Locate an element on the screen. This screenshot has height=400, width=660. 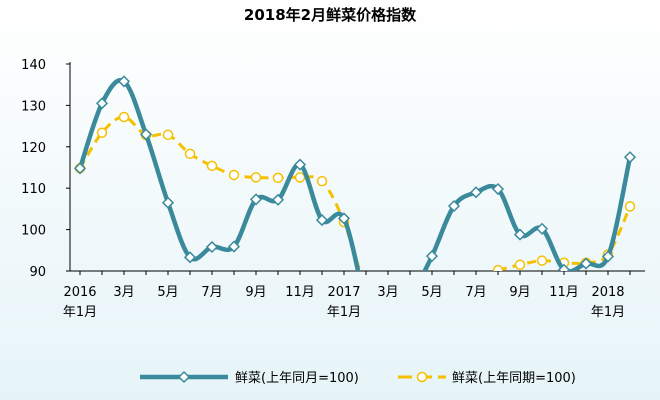
y-tick-label: 110 is located at coordinates (33, 189).